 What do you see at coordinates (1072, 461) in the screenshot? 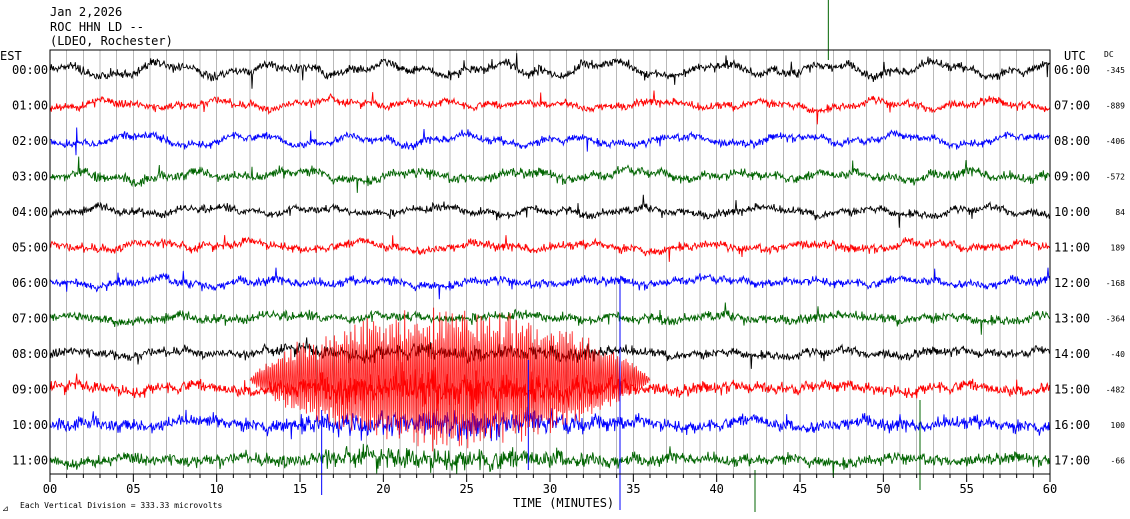
I see `utc-hour-label: 17:00` at bounding box center [1072, 461].